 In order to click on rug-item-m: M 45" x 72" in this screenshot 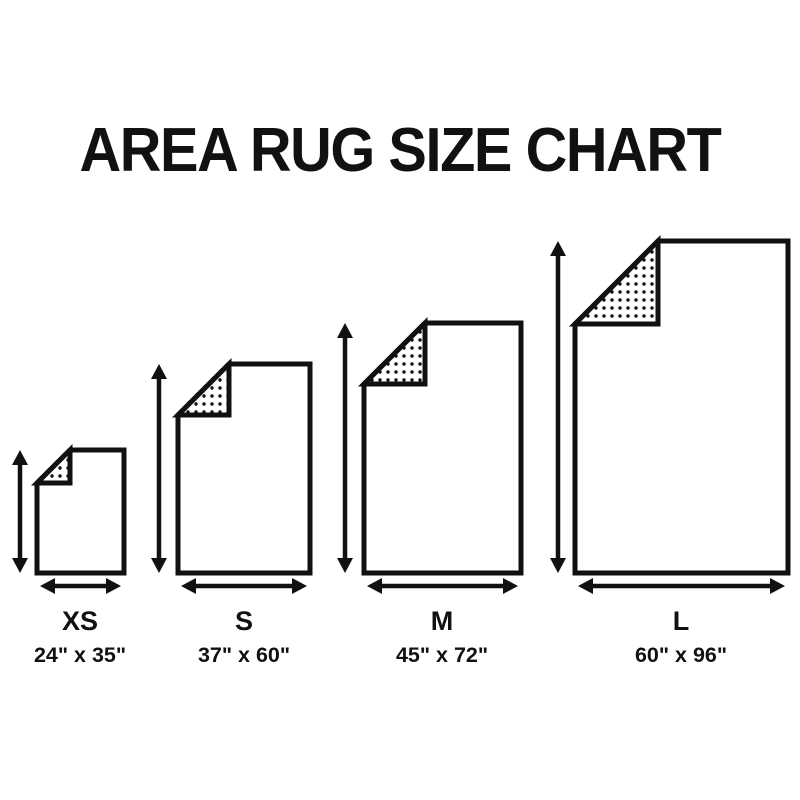, I will do `click(430, 491)`.